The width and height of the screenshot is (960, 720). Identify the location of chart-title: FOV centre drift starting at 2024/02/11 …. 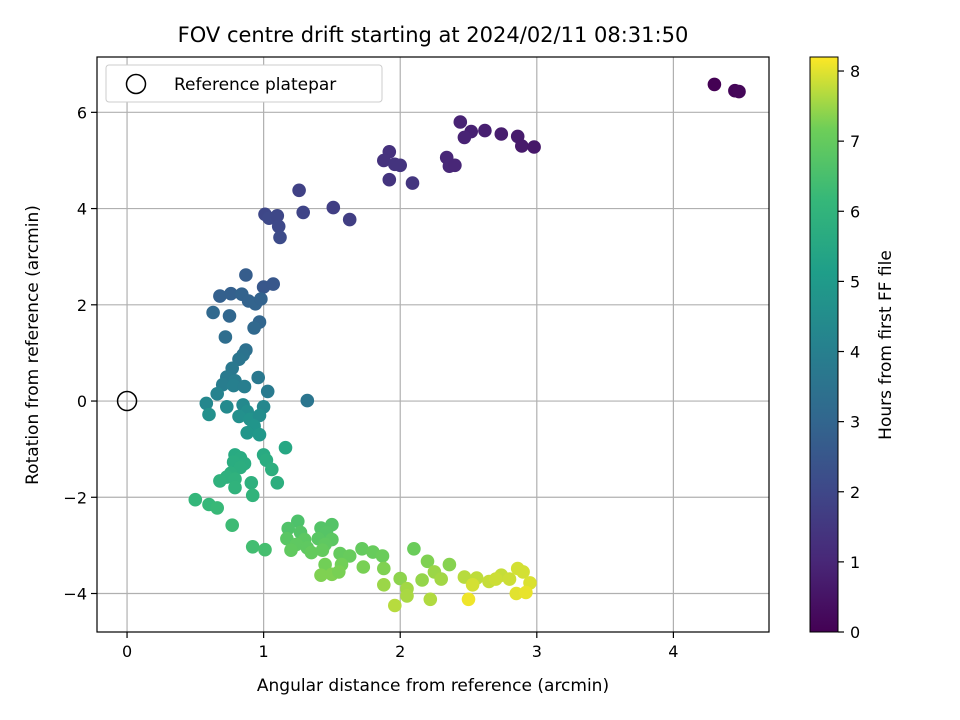
(433, 35).